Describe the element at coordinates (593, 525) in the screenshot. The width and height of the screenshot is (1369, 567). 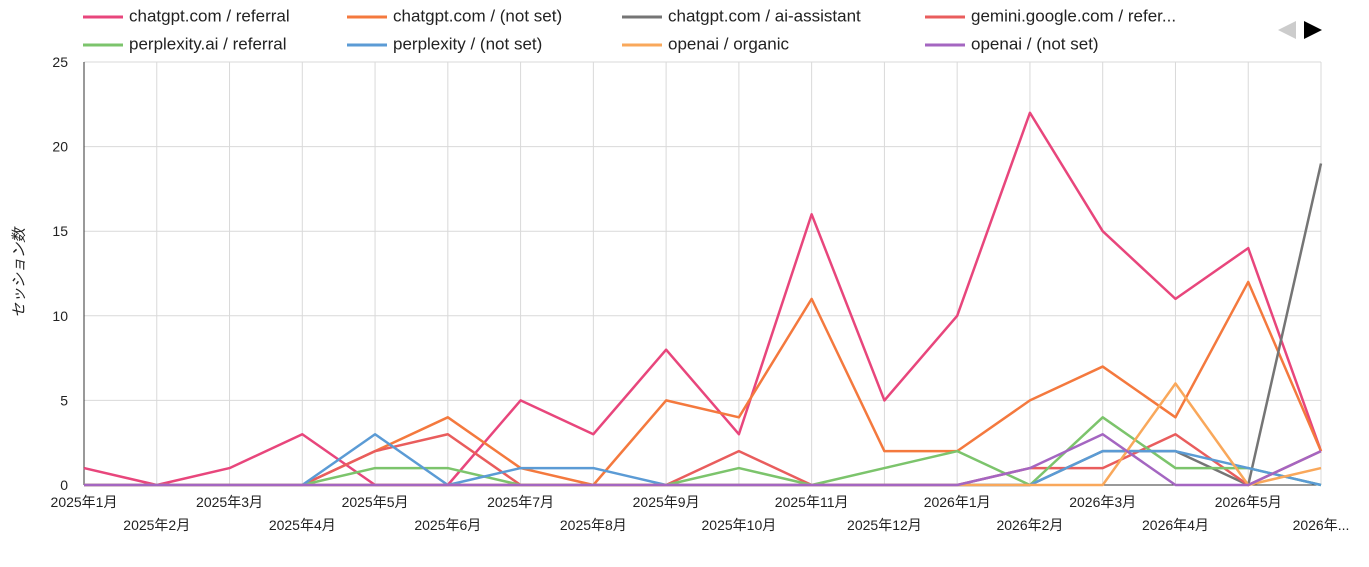
I see `x-tick-label: 2025年8月` at that location.